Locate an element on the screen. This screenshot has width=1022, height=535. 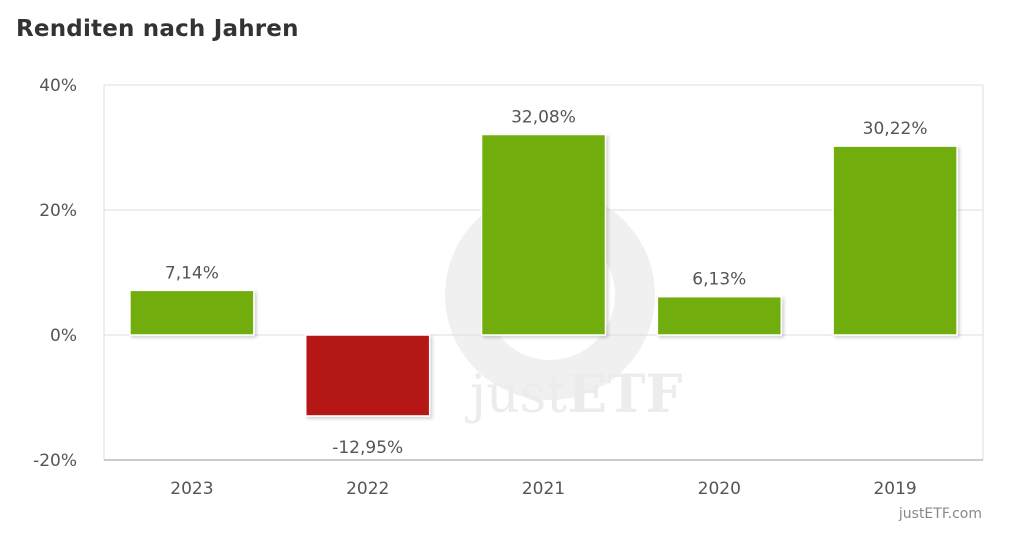
x-tick-label: 2023 is located at coordinates (191, 489).